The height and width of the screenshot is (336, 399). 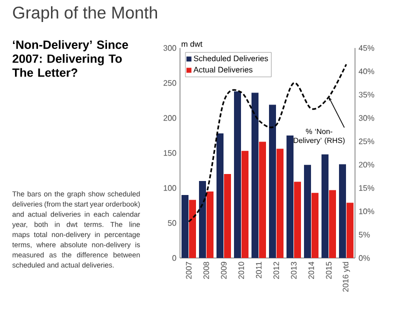 I want to click on chart-title: Graph of the Month, so click(x=85, y=14).